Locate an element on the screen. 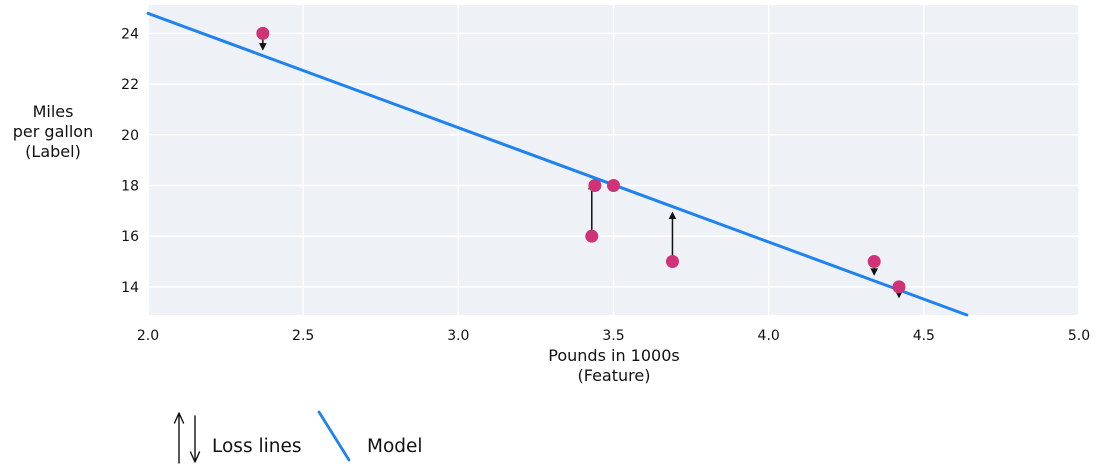 The height and width of the screenshot is (472, 1099). x-tick-label: 2.5 is located at coordinates (303, 336).